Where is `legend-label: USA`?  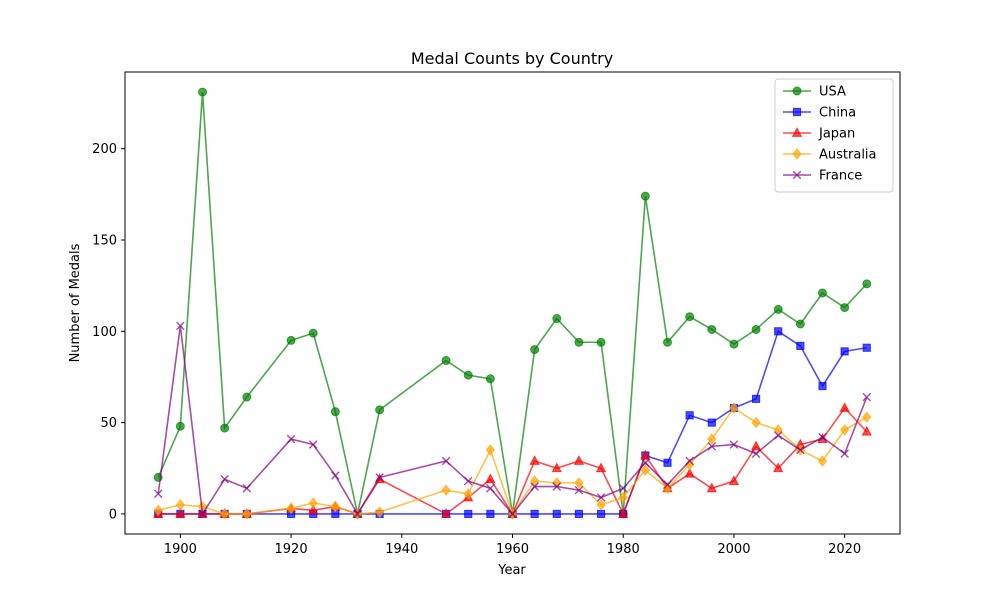 legend-label: USA is located at coordinates (832, 92).